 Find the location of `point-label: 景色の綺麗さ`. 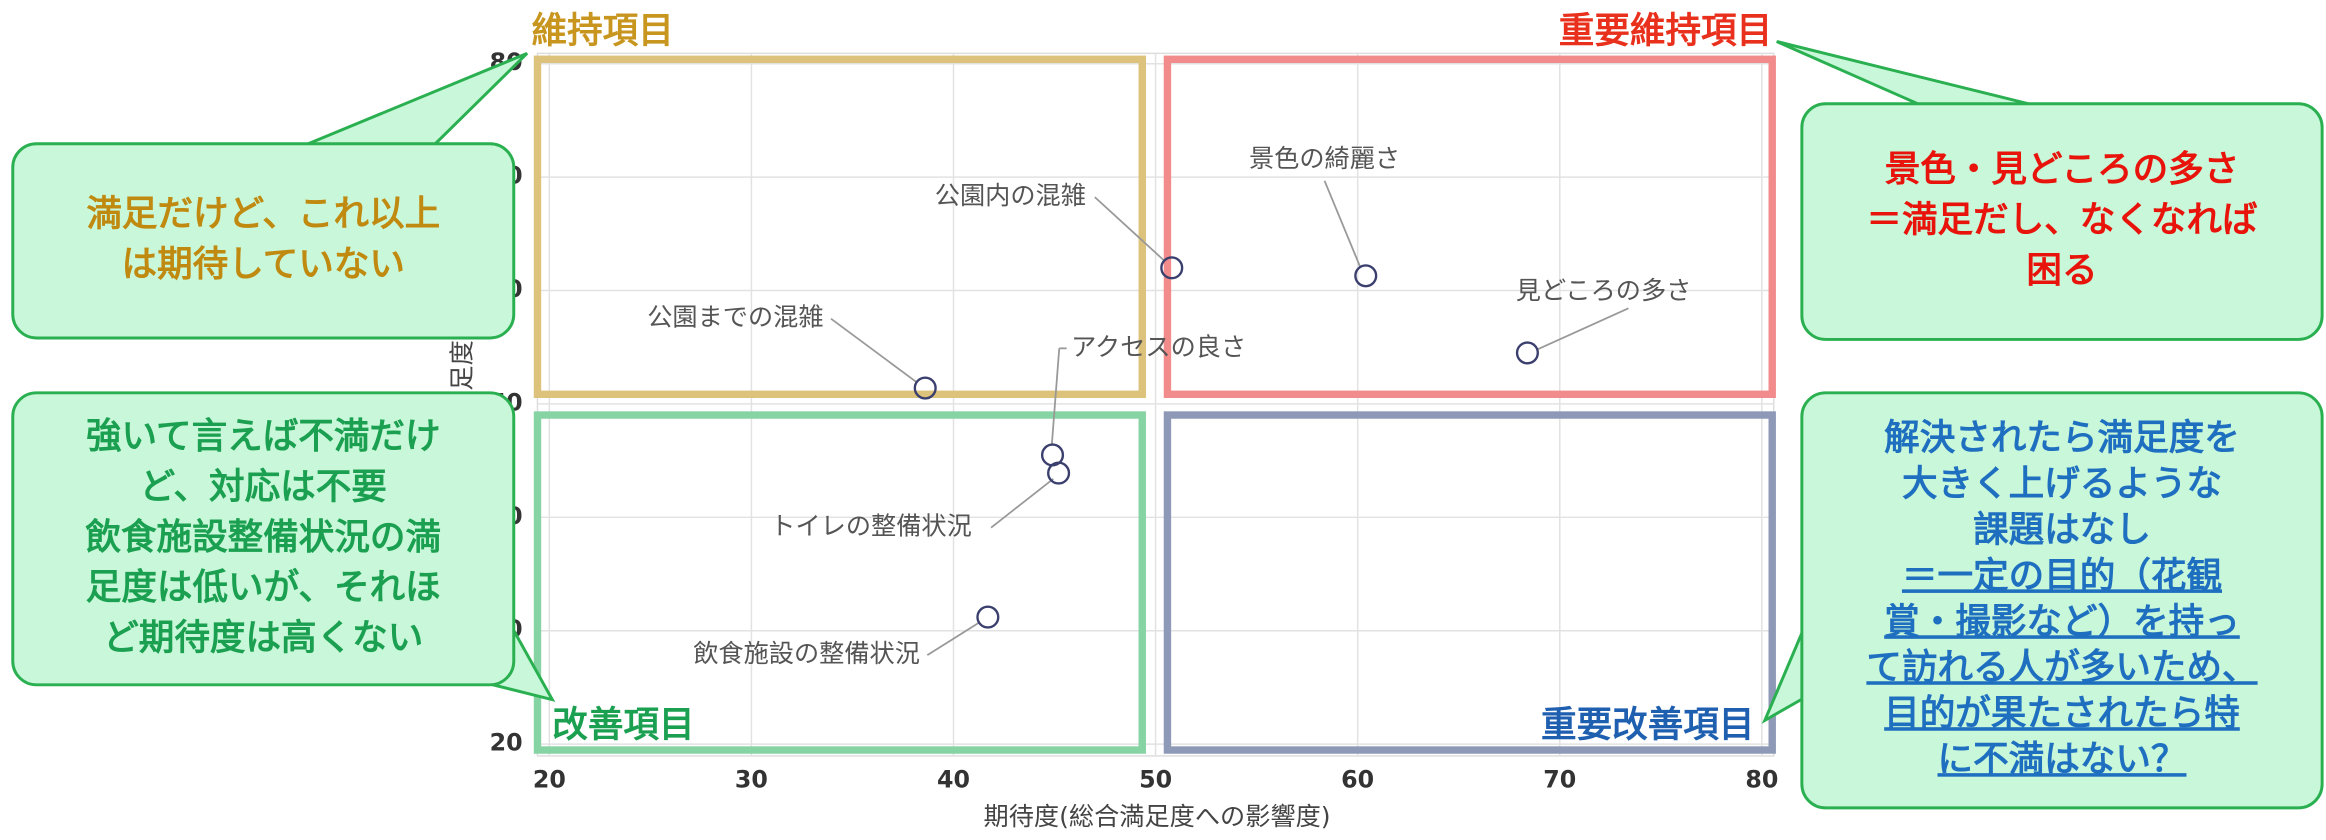

point-label: 景色の綺麗さ is located at coordinates (1324, 158).